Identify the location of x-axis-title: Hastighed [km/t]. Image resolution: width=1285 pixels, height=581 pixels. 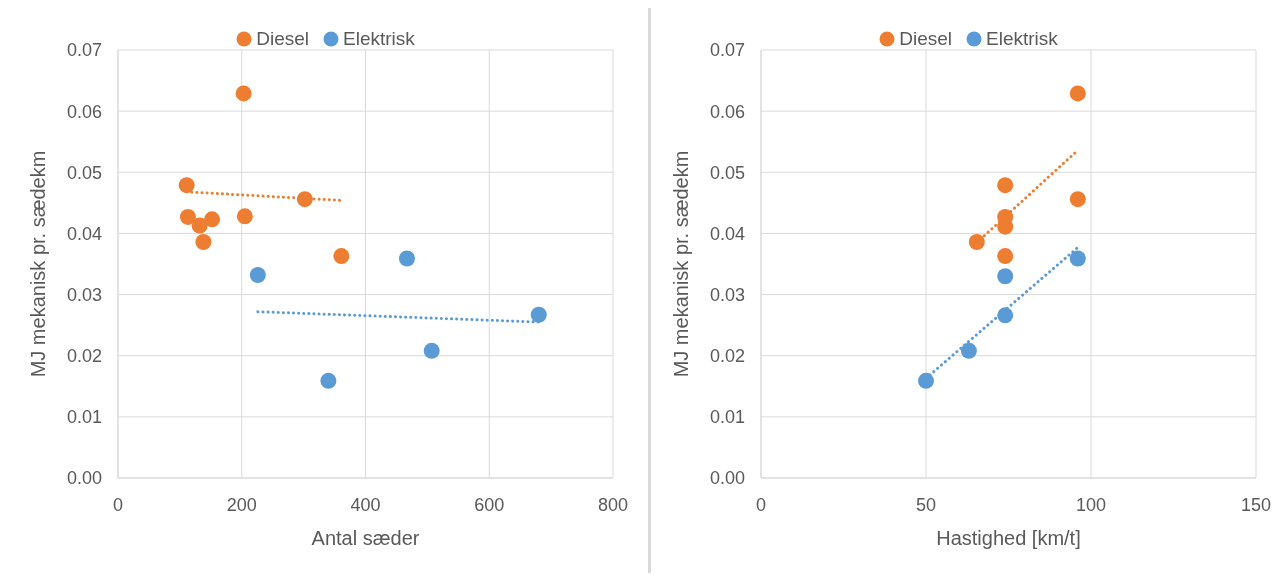
(1008, 538).